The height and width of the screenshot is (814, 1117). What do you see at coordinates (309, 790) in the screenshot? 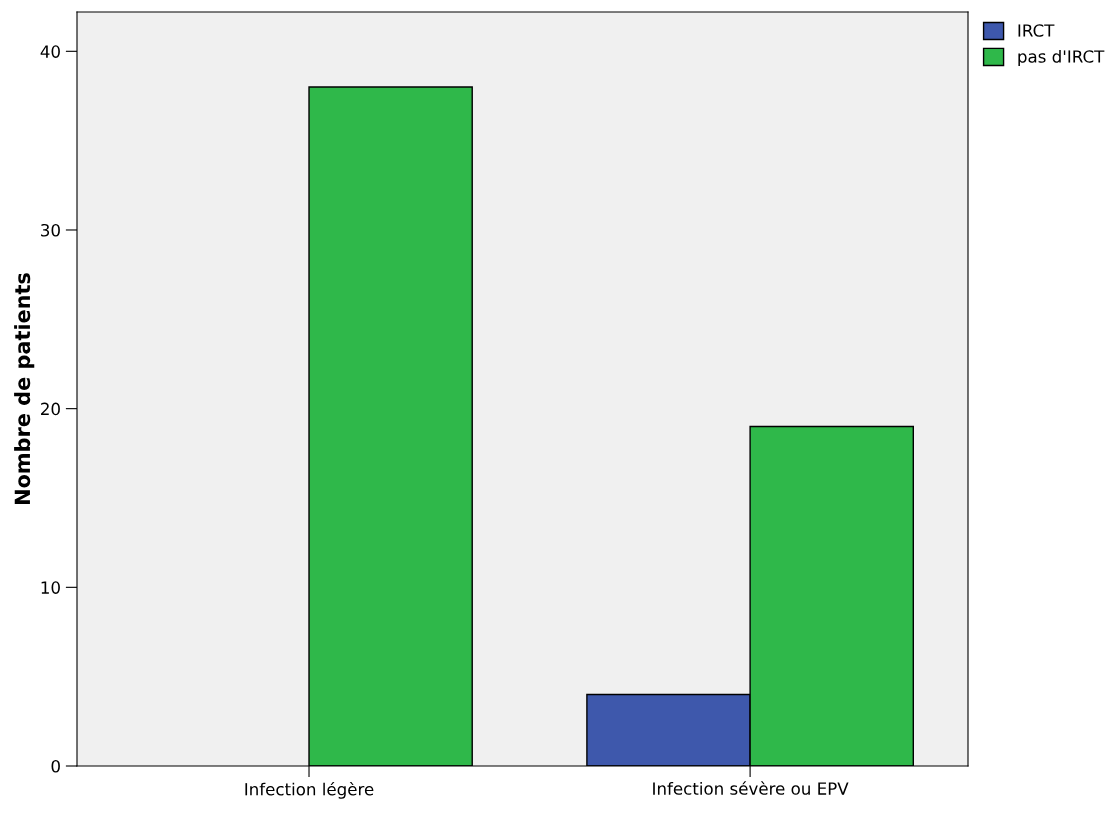
I see `x-tick-label: Infection légère` at bounding box center [309, 790].